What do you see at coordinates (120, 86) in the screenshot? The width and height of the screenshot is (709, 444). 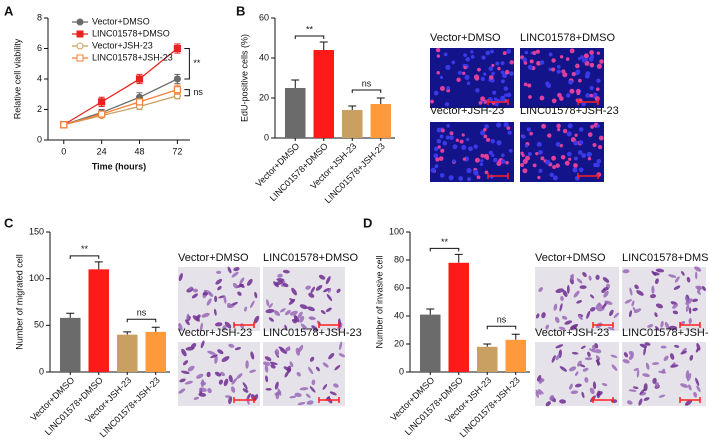 I see `line` at bounding box center [120, 86].